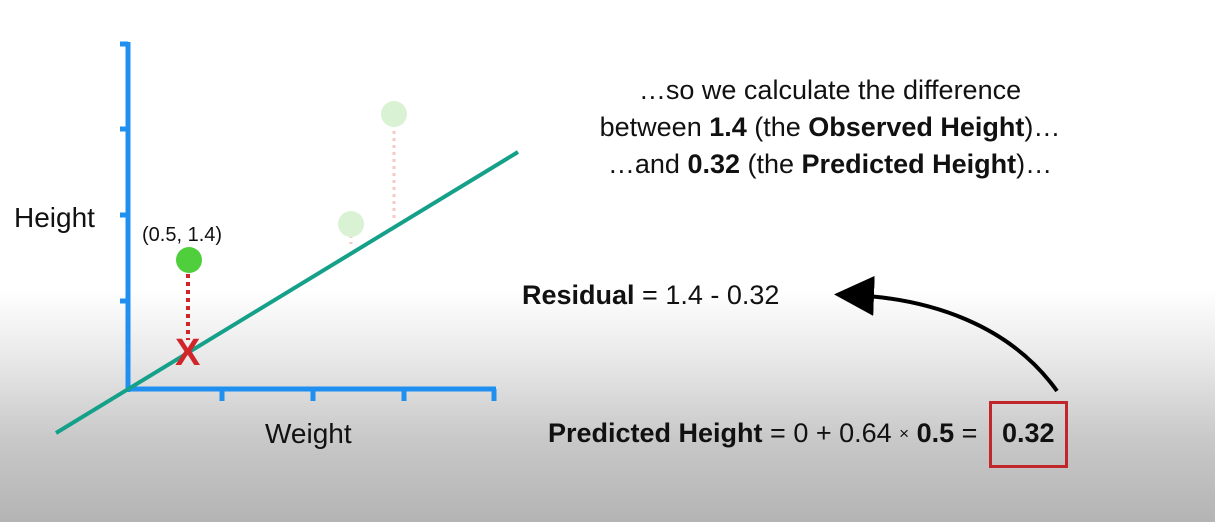 Image resolution: width=1215 pixels, height=522 pixels. I want to click on predicted-height-term: Predicted Height, so click(909, 164).